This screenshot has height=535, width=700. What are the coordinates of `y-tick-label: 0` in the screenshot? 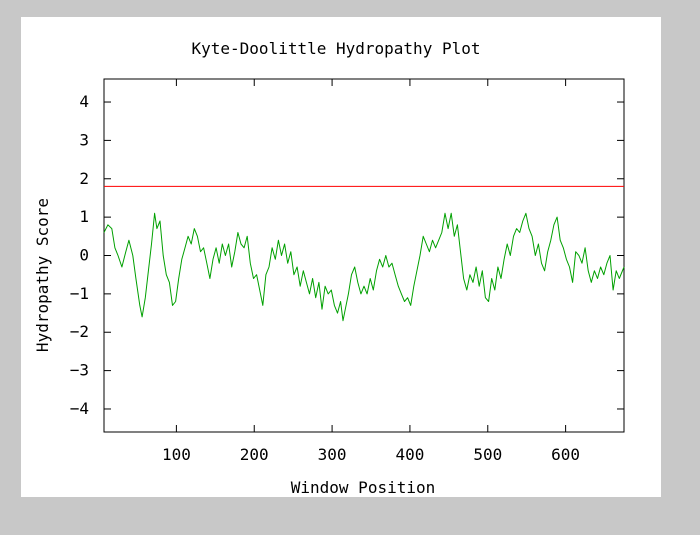 It's located at (84, 255).